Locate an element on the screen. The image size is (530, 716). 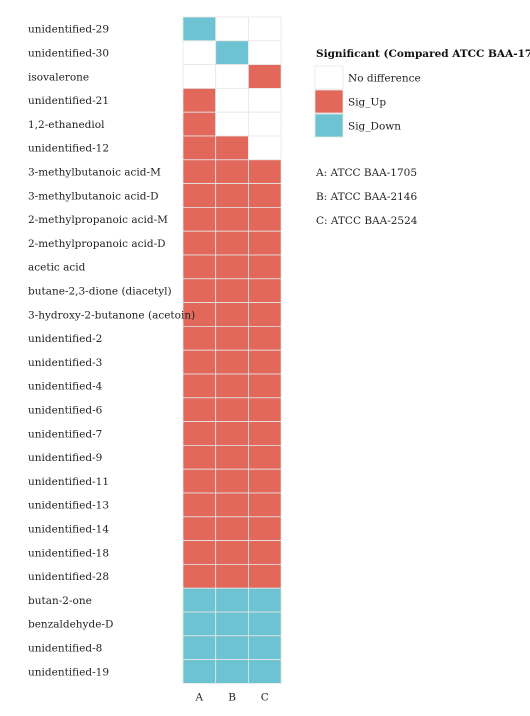
heatmap-cell-unidentified-4-a is located at coordinates (199, 386).